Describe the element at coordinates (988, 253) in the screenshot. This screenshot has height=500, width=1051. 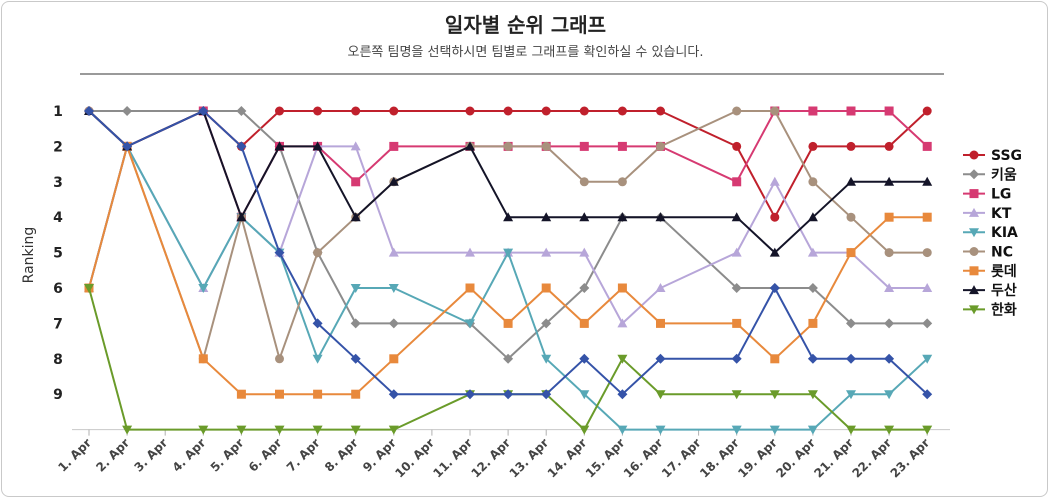
I see `legend-item-NC: NC` at that location.